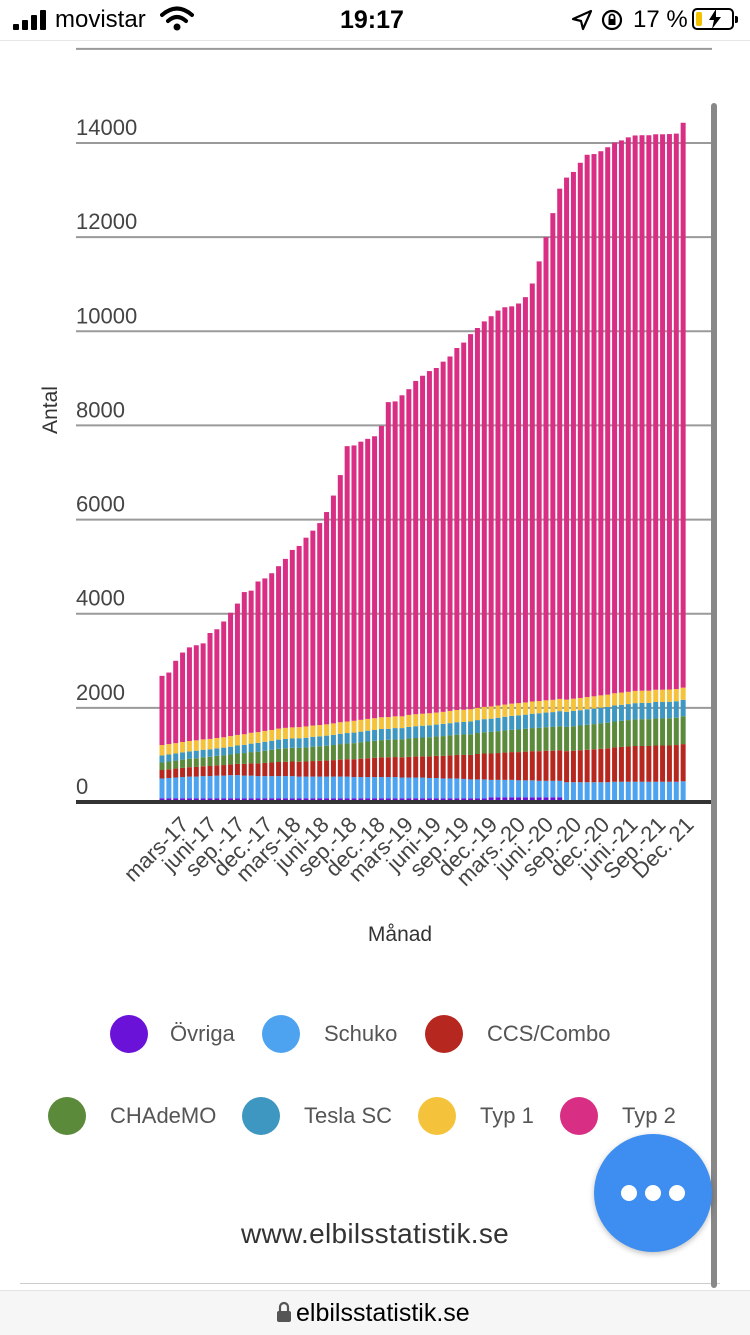  What do you see at coordinates (618, 1116) in the screenshot?
I see `legend-item-typ-2: Typ 2` at bounding box center [618, 1116].